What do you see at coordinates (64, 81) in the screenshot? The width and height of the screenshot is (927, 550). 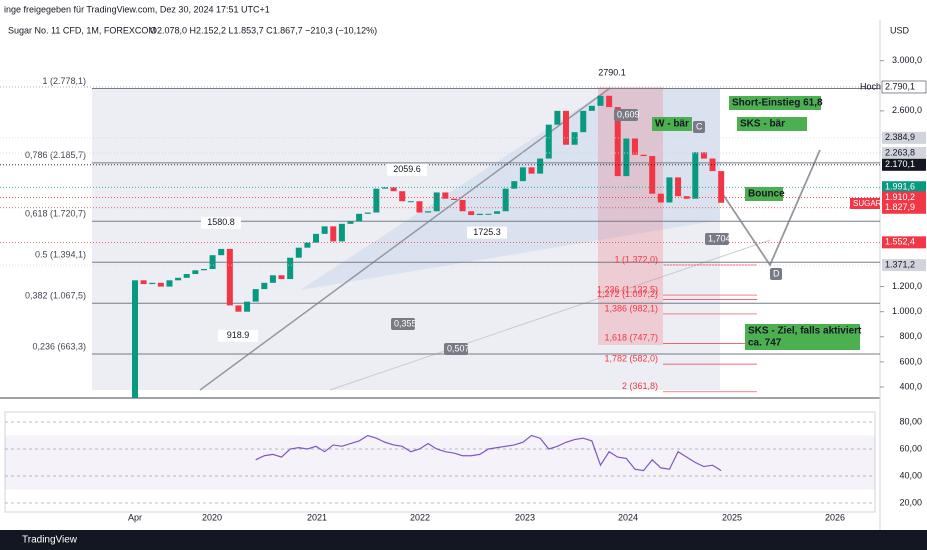 I see `fib-label: 1 (2.778,1)` at bounding box center [64, 81].